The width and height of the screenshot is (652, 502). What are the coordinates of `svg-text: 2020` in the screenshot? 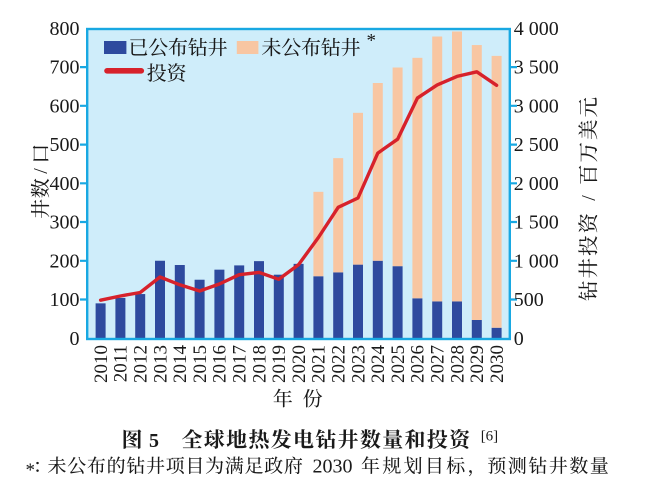 It's located at (299, 364).